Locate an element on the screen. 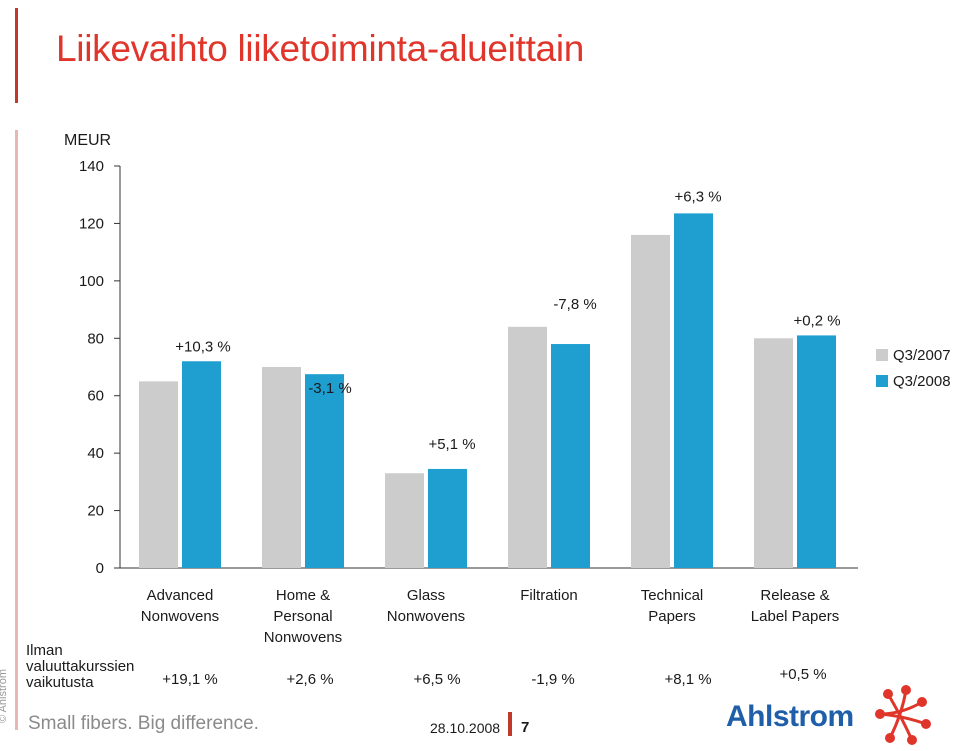 The width and height of the screenshot is (960, 751). constant-currency-change: +8,1 % is located at coordinates (687, 679).